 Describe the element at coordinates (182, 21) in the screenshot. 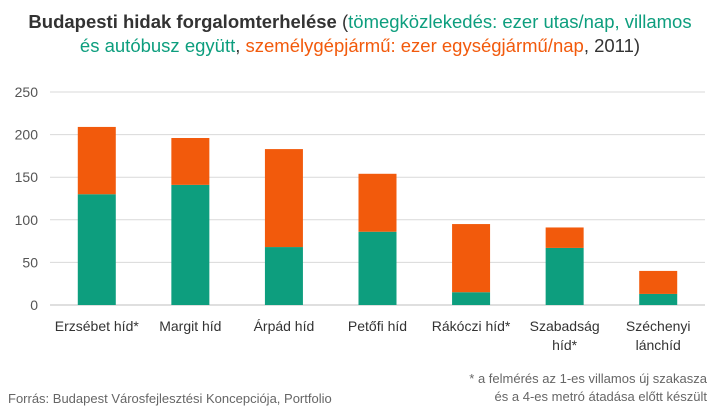

I see `title-main: Budapesti hidak forgalomterhelése` at that location.